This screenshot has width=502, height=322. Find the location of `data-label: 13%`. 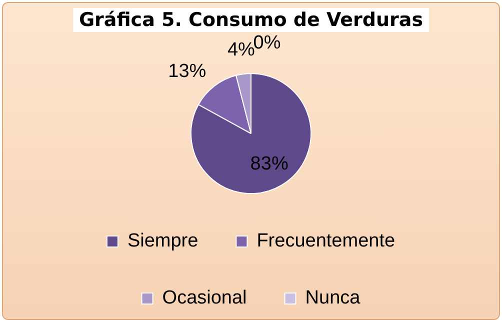

data-label: 13% is located at coordinates (187, 71).